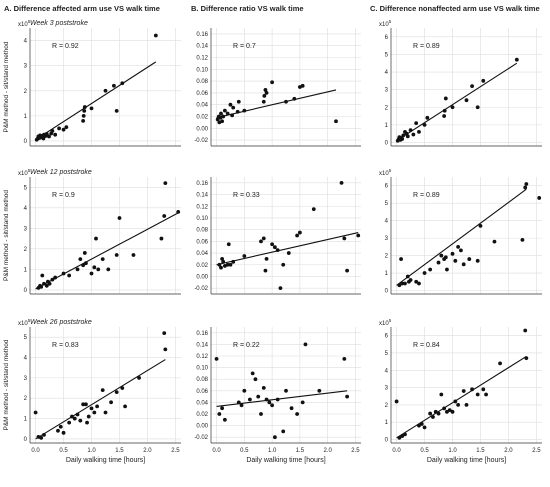 This screenshot has height=487, width=550. What do you see at coordinates (63, 195) in the screenshot?
I see `r-value-label: R = 0.9` at bounding box center [63, 195].